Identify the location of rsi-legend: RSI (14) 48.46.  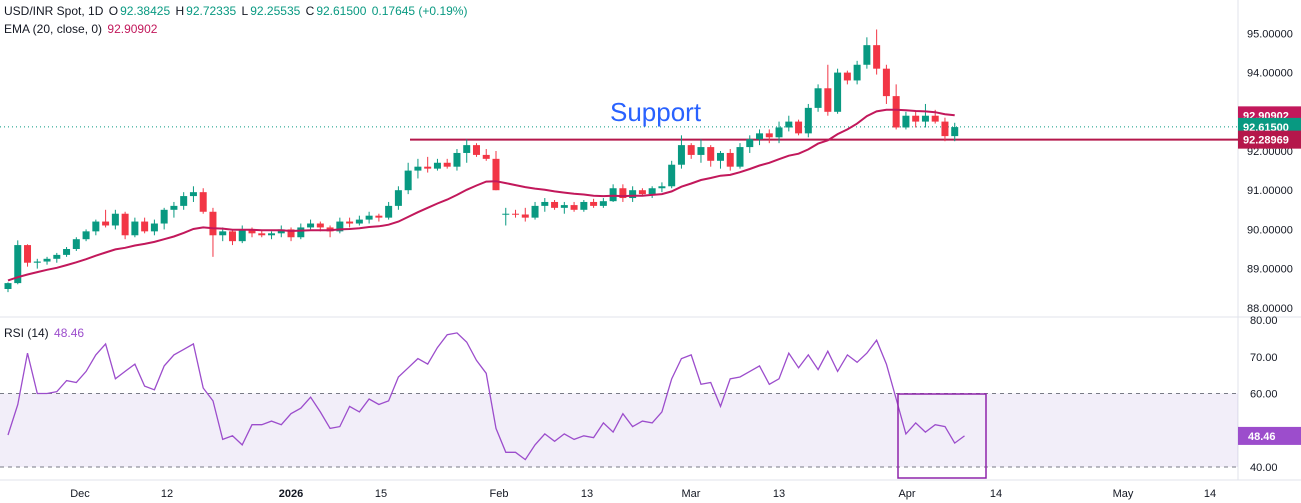
(45, 333).